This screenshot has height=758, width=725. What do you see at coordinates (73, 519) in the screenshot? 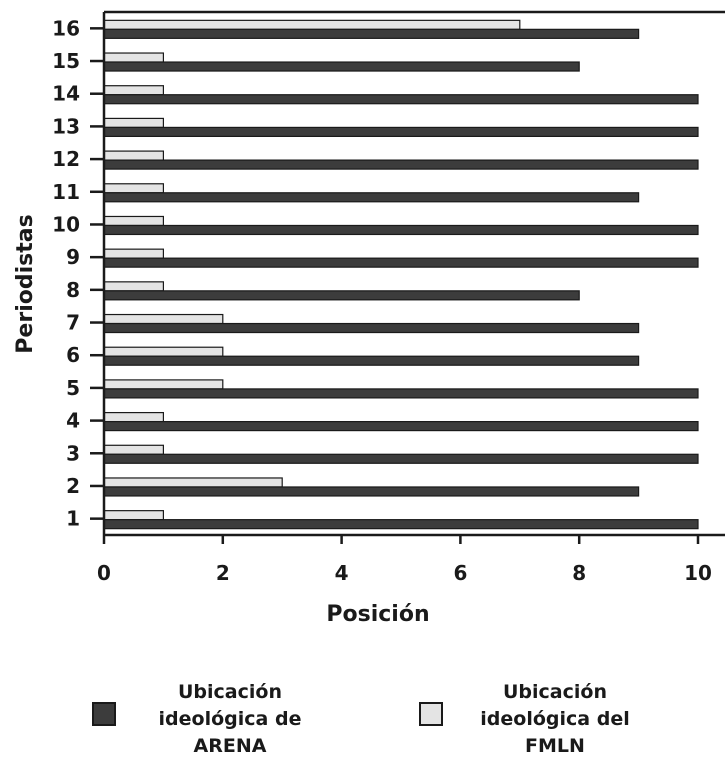
I see `y-tick-label-1: 1` at bounding box center [73, 519].